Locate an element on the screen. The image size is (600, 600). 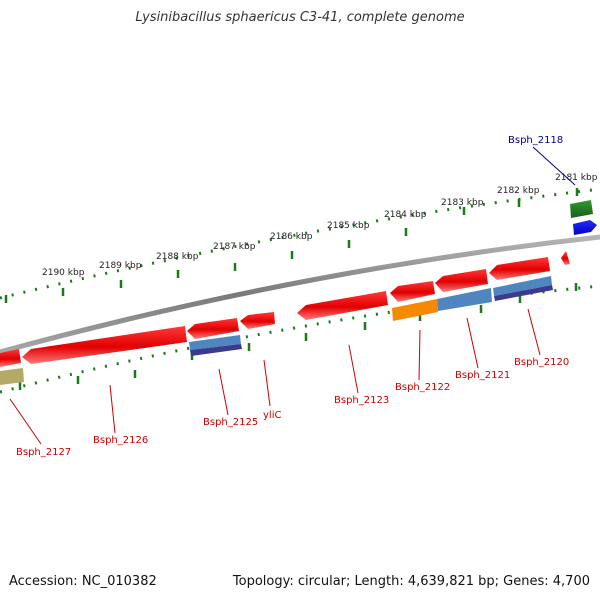
gene-label-bsph-2127: Bsph_2127 is located at coordinates (43, 452).